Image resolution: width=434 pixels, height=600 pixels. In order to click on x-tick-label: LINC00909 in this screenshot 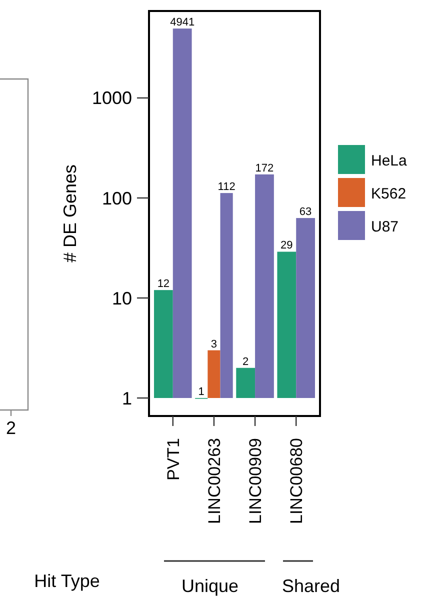, I will do `click(256, 481)`.